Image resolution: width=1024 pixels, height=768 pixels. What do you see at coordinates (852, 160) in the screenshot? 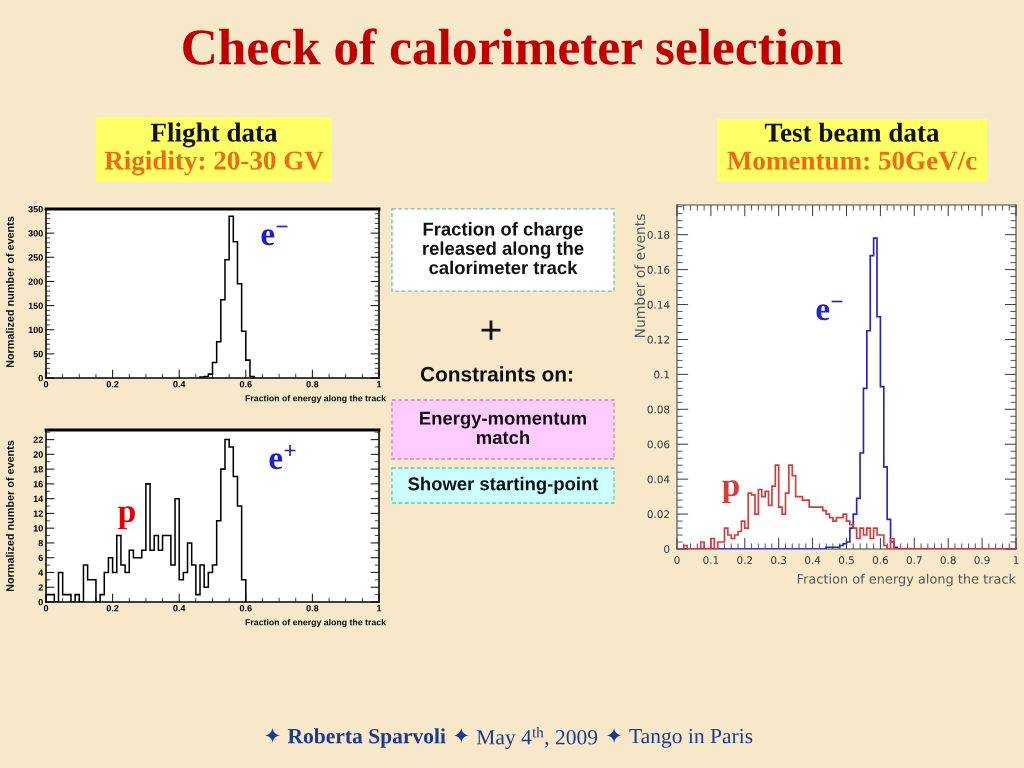
I see `chart-subtitle: Momentum: 50GeV/c` at bounding box center [852, 160].